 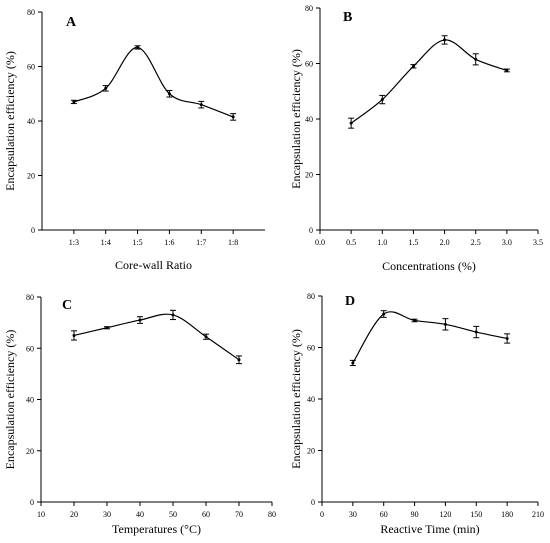 I want to click on x-tick-label: 1:5, so click(x=137, y=242).